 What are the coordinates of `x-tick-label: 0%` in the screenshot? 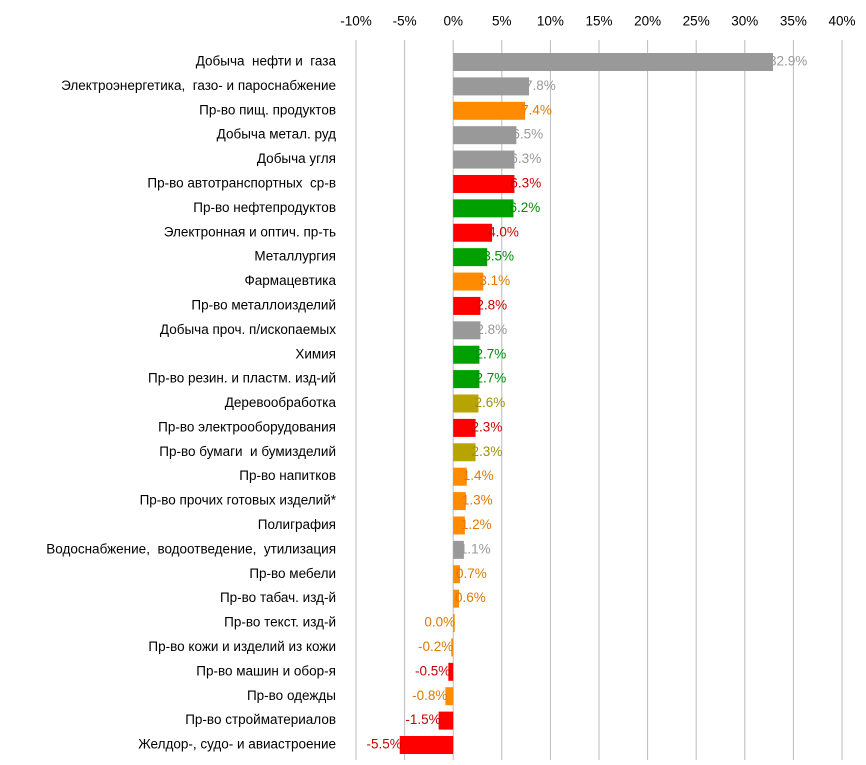 It's located at (453, 21).